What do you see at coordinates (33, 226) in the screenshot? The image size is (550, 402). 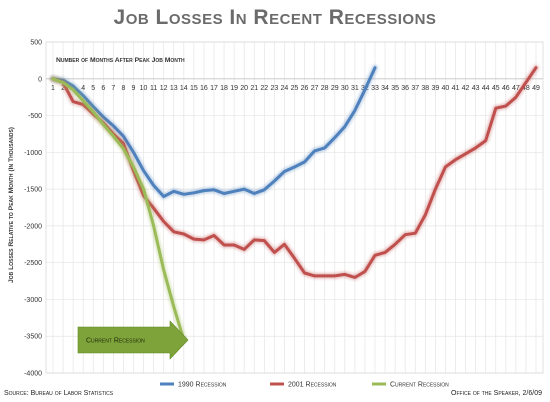 I see `y-tick-label: -2000` at bounding box center [33, 226].